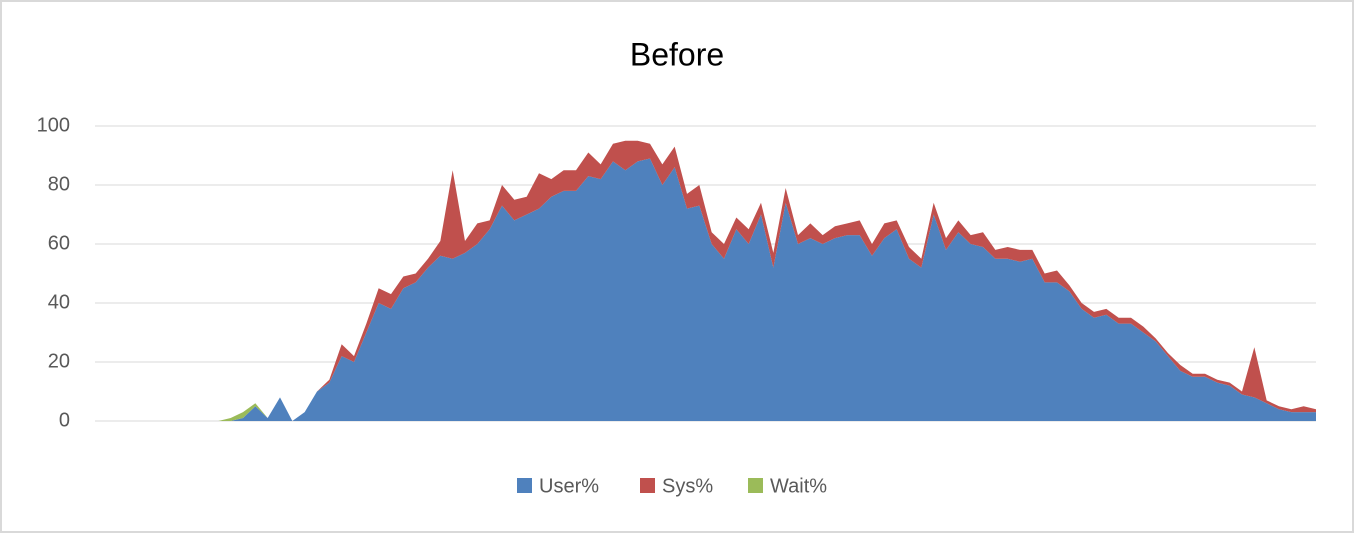  I want to click on y-tick-label: 80, so click(59, 184).